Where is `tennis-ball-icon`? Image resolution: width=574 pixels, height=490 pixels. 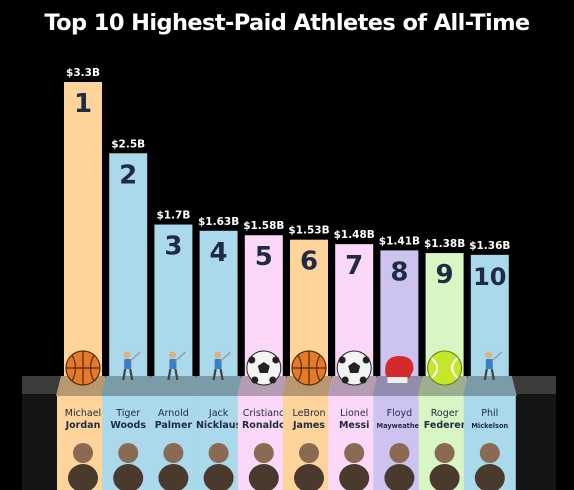 tennis-ball-icon is located at coordinates (445, 368).